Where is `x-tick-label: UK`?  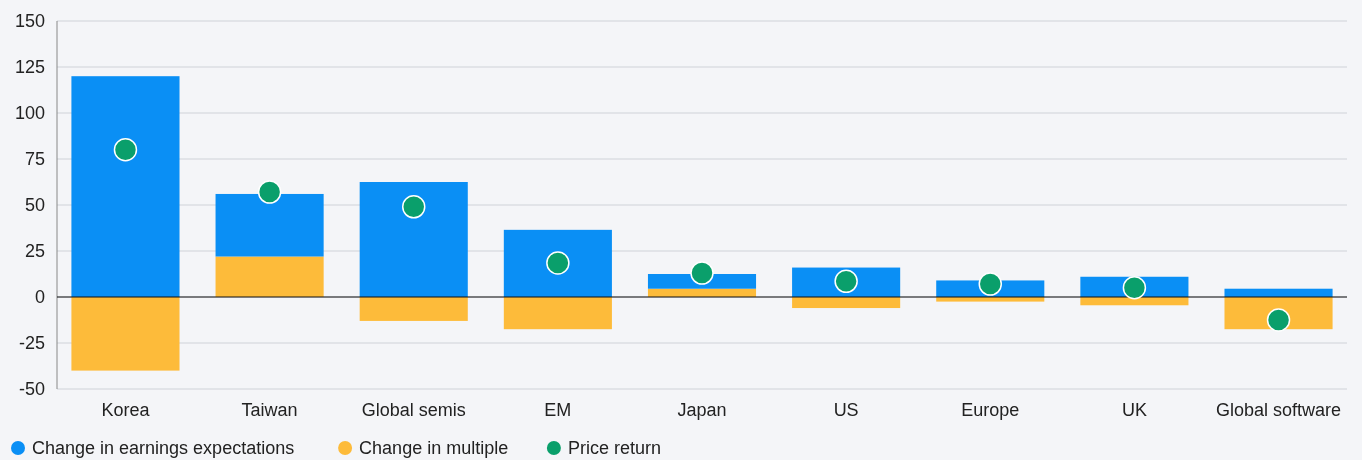
x-tick-label: UK is located at coordinates (1134, 410).